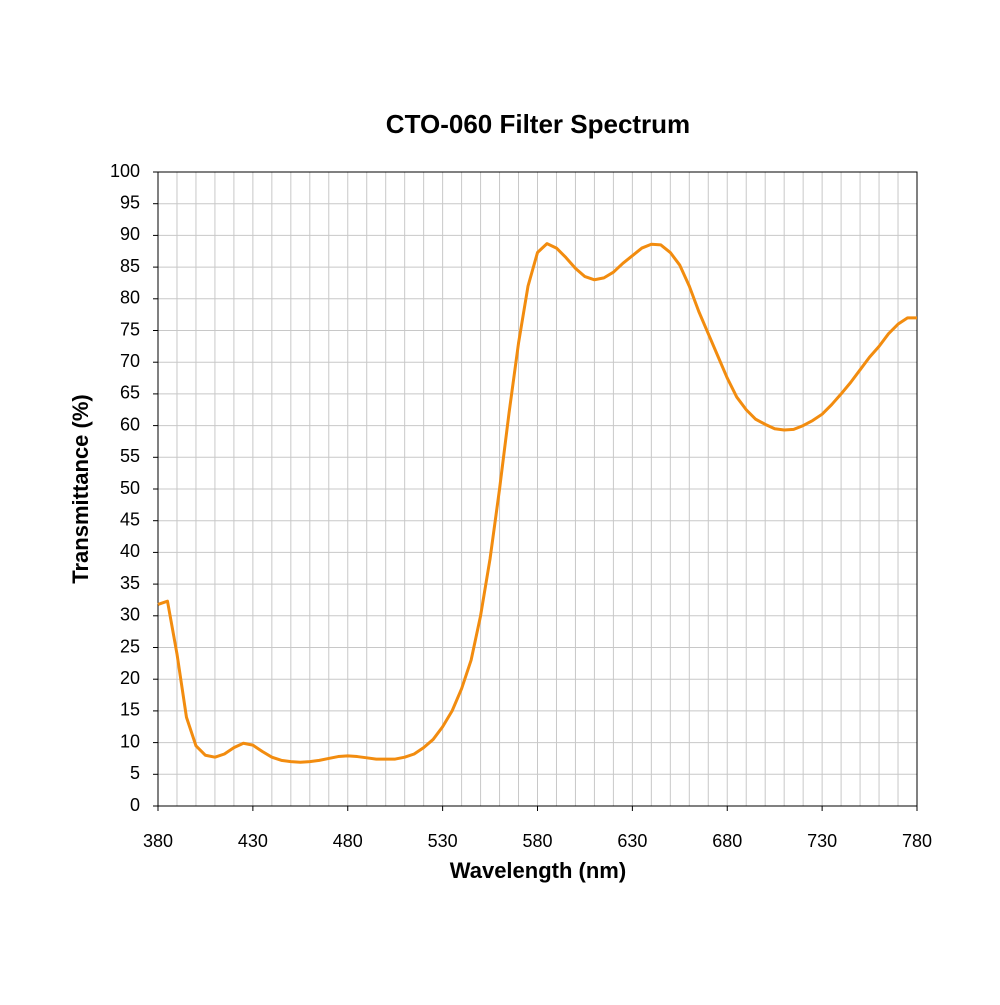 This screenshot has height=1005, width=1000. I want to click on x-tick-label: 580, so click(537, 841).